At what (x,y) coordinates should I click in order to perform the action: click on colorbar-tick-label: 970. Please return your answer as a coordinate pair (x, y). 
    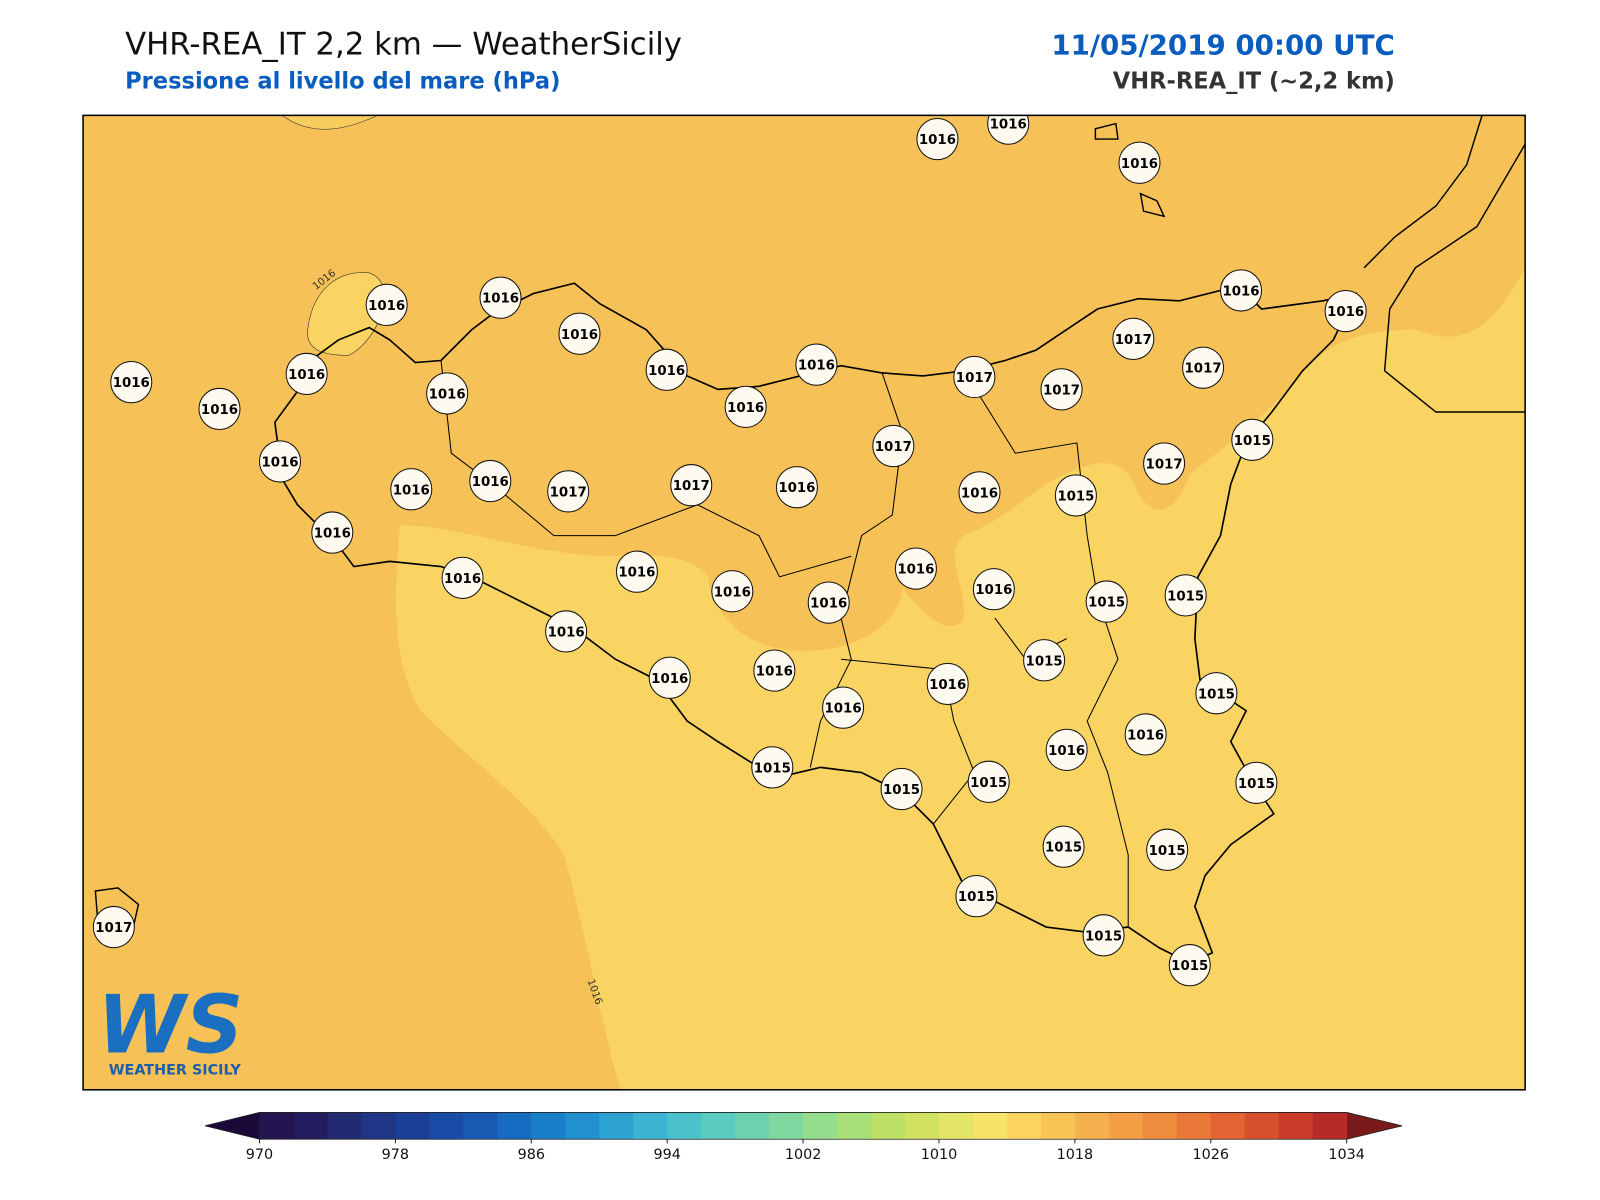
    Looking at the image, I should click on (259, 1155).